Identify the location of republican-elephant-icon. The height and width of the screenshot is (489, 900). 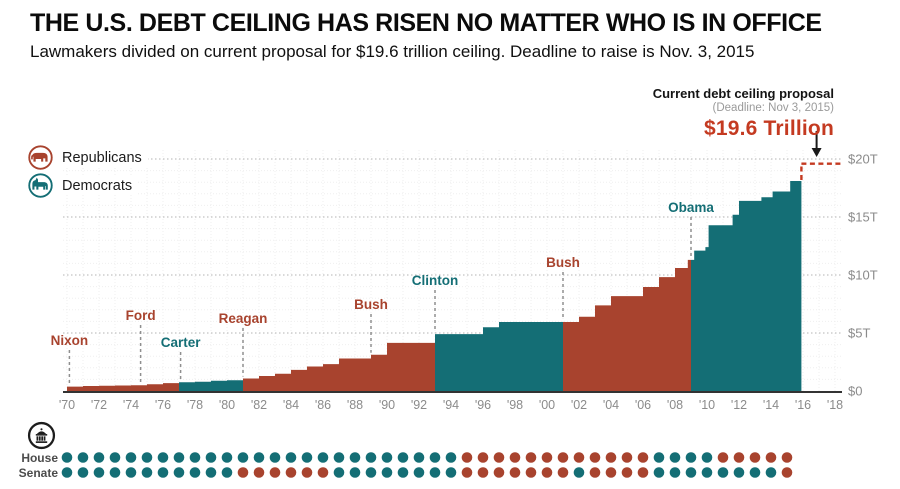
(40, 157).